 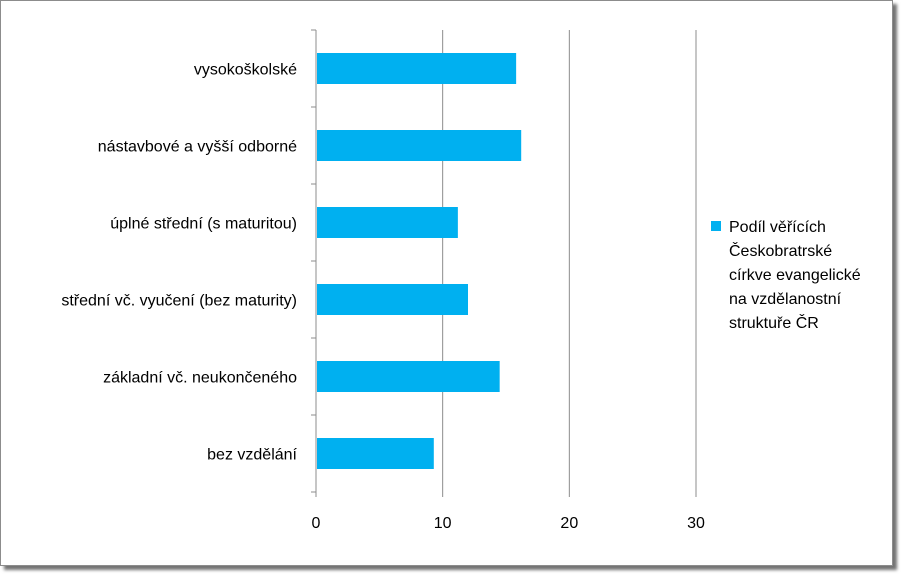 I want to click on category-label-0: vysokoškolské, so click(x=245, y=70).